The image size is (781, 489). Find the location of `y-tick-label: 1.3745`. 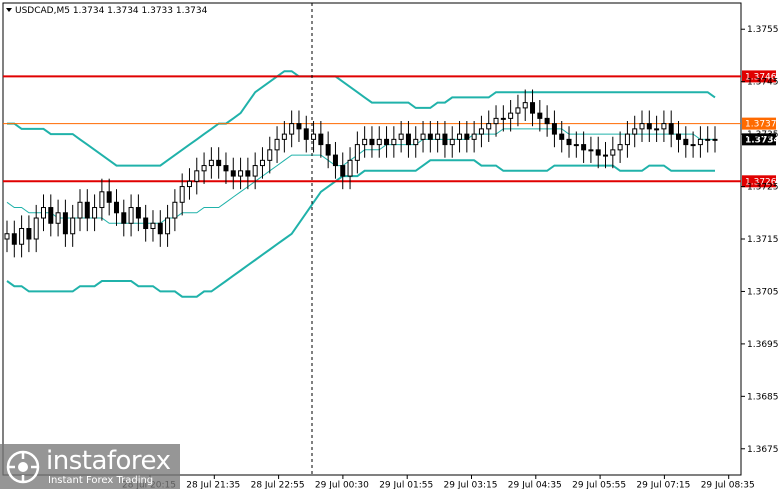

y-tick-label: 1.3745 is located at coordinates (763, 83).